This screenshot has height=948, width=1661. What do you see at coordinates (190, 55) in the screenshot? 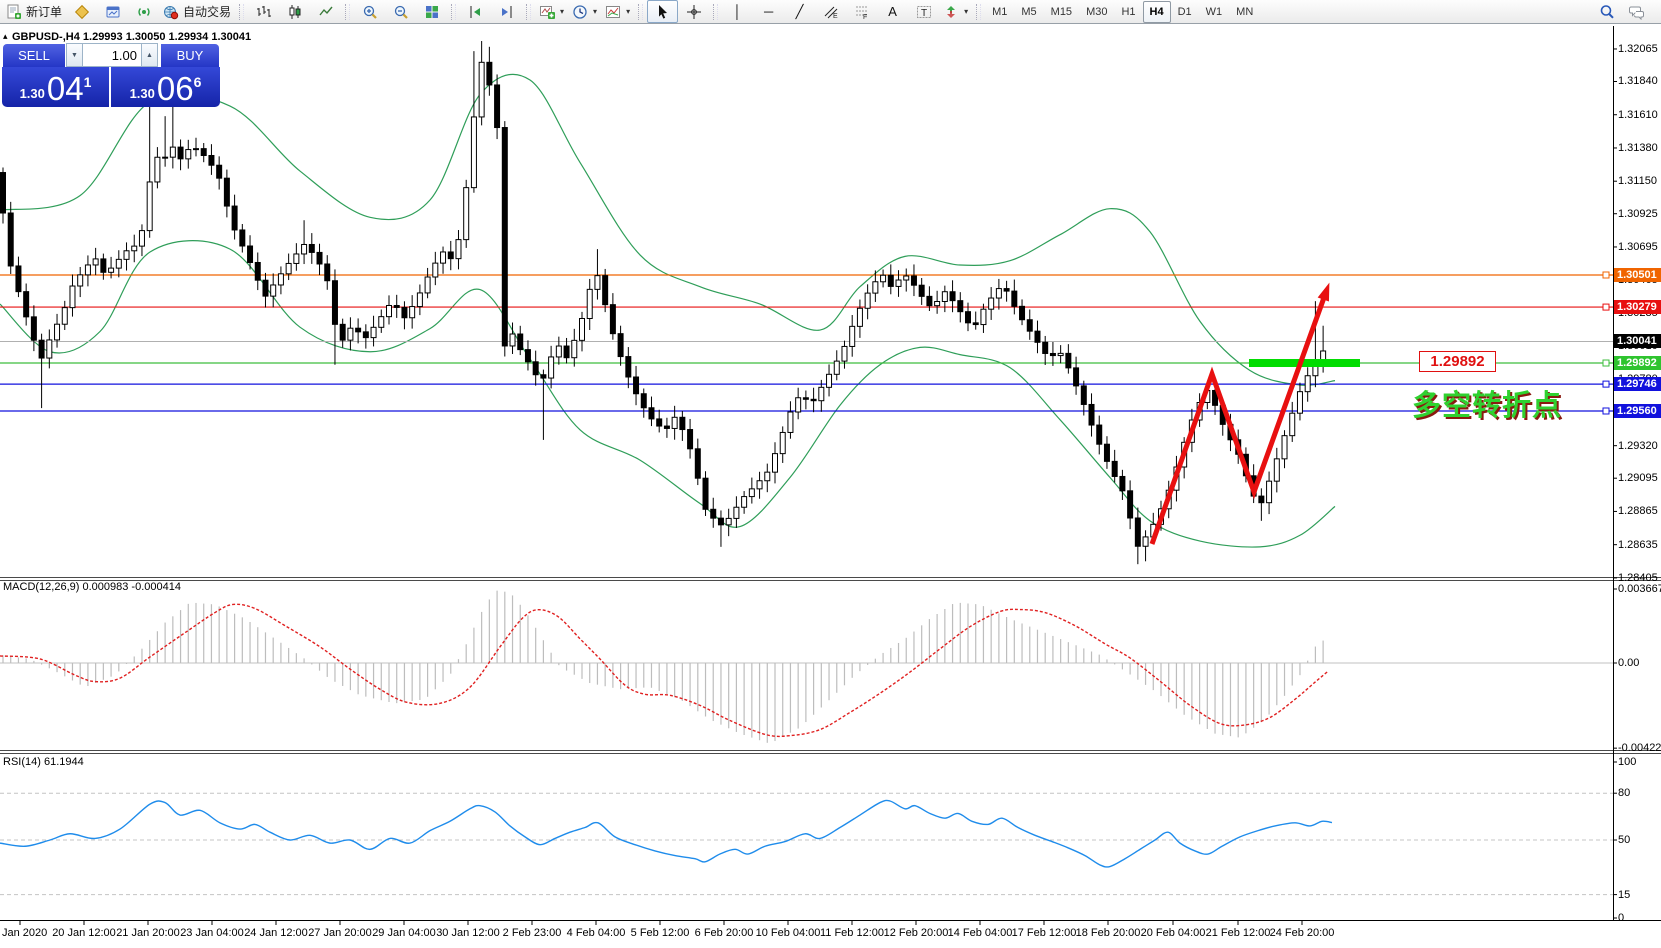
I see `buy-button: BUY` at bounding box center [190, 55].